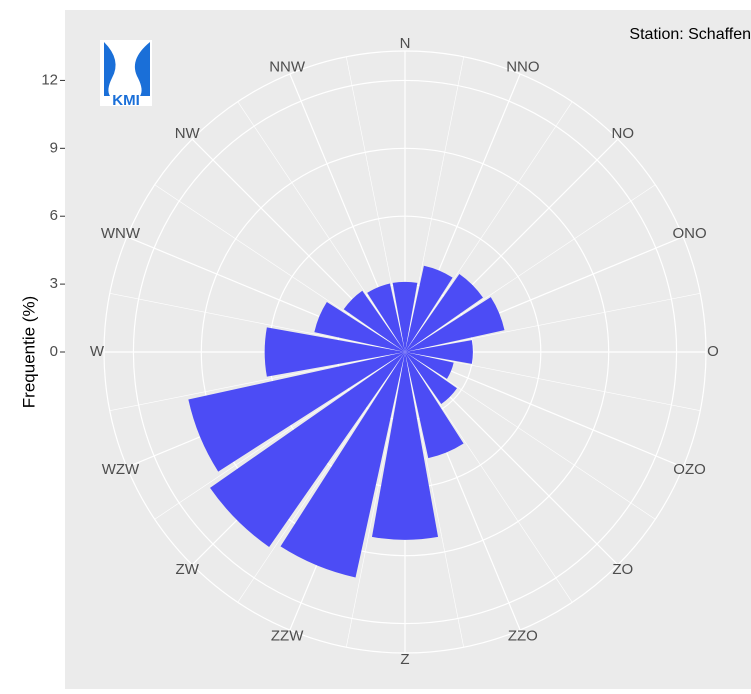  Describe the element at coordinates (622, 569) in the screenshot. I see `direction-label: ZO` at that location.